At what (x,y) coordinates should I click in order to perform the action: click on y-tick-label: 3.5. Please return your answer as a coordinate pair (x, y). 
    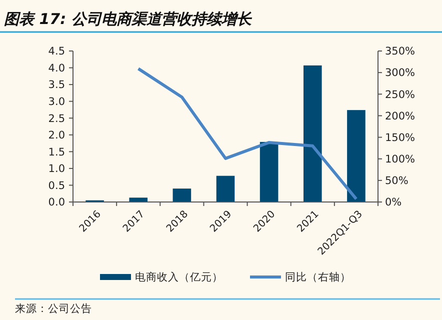
    Looking at the image, I should click on (56, 85).